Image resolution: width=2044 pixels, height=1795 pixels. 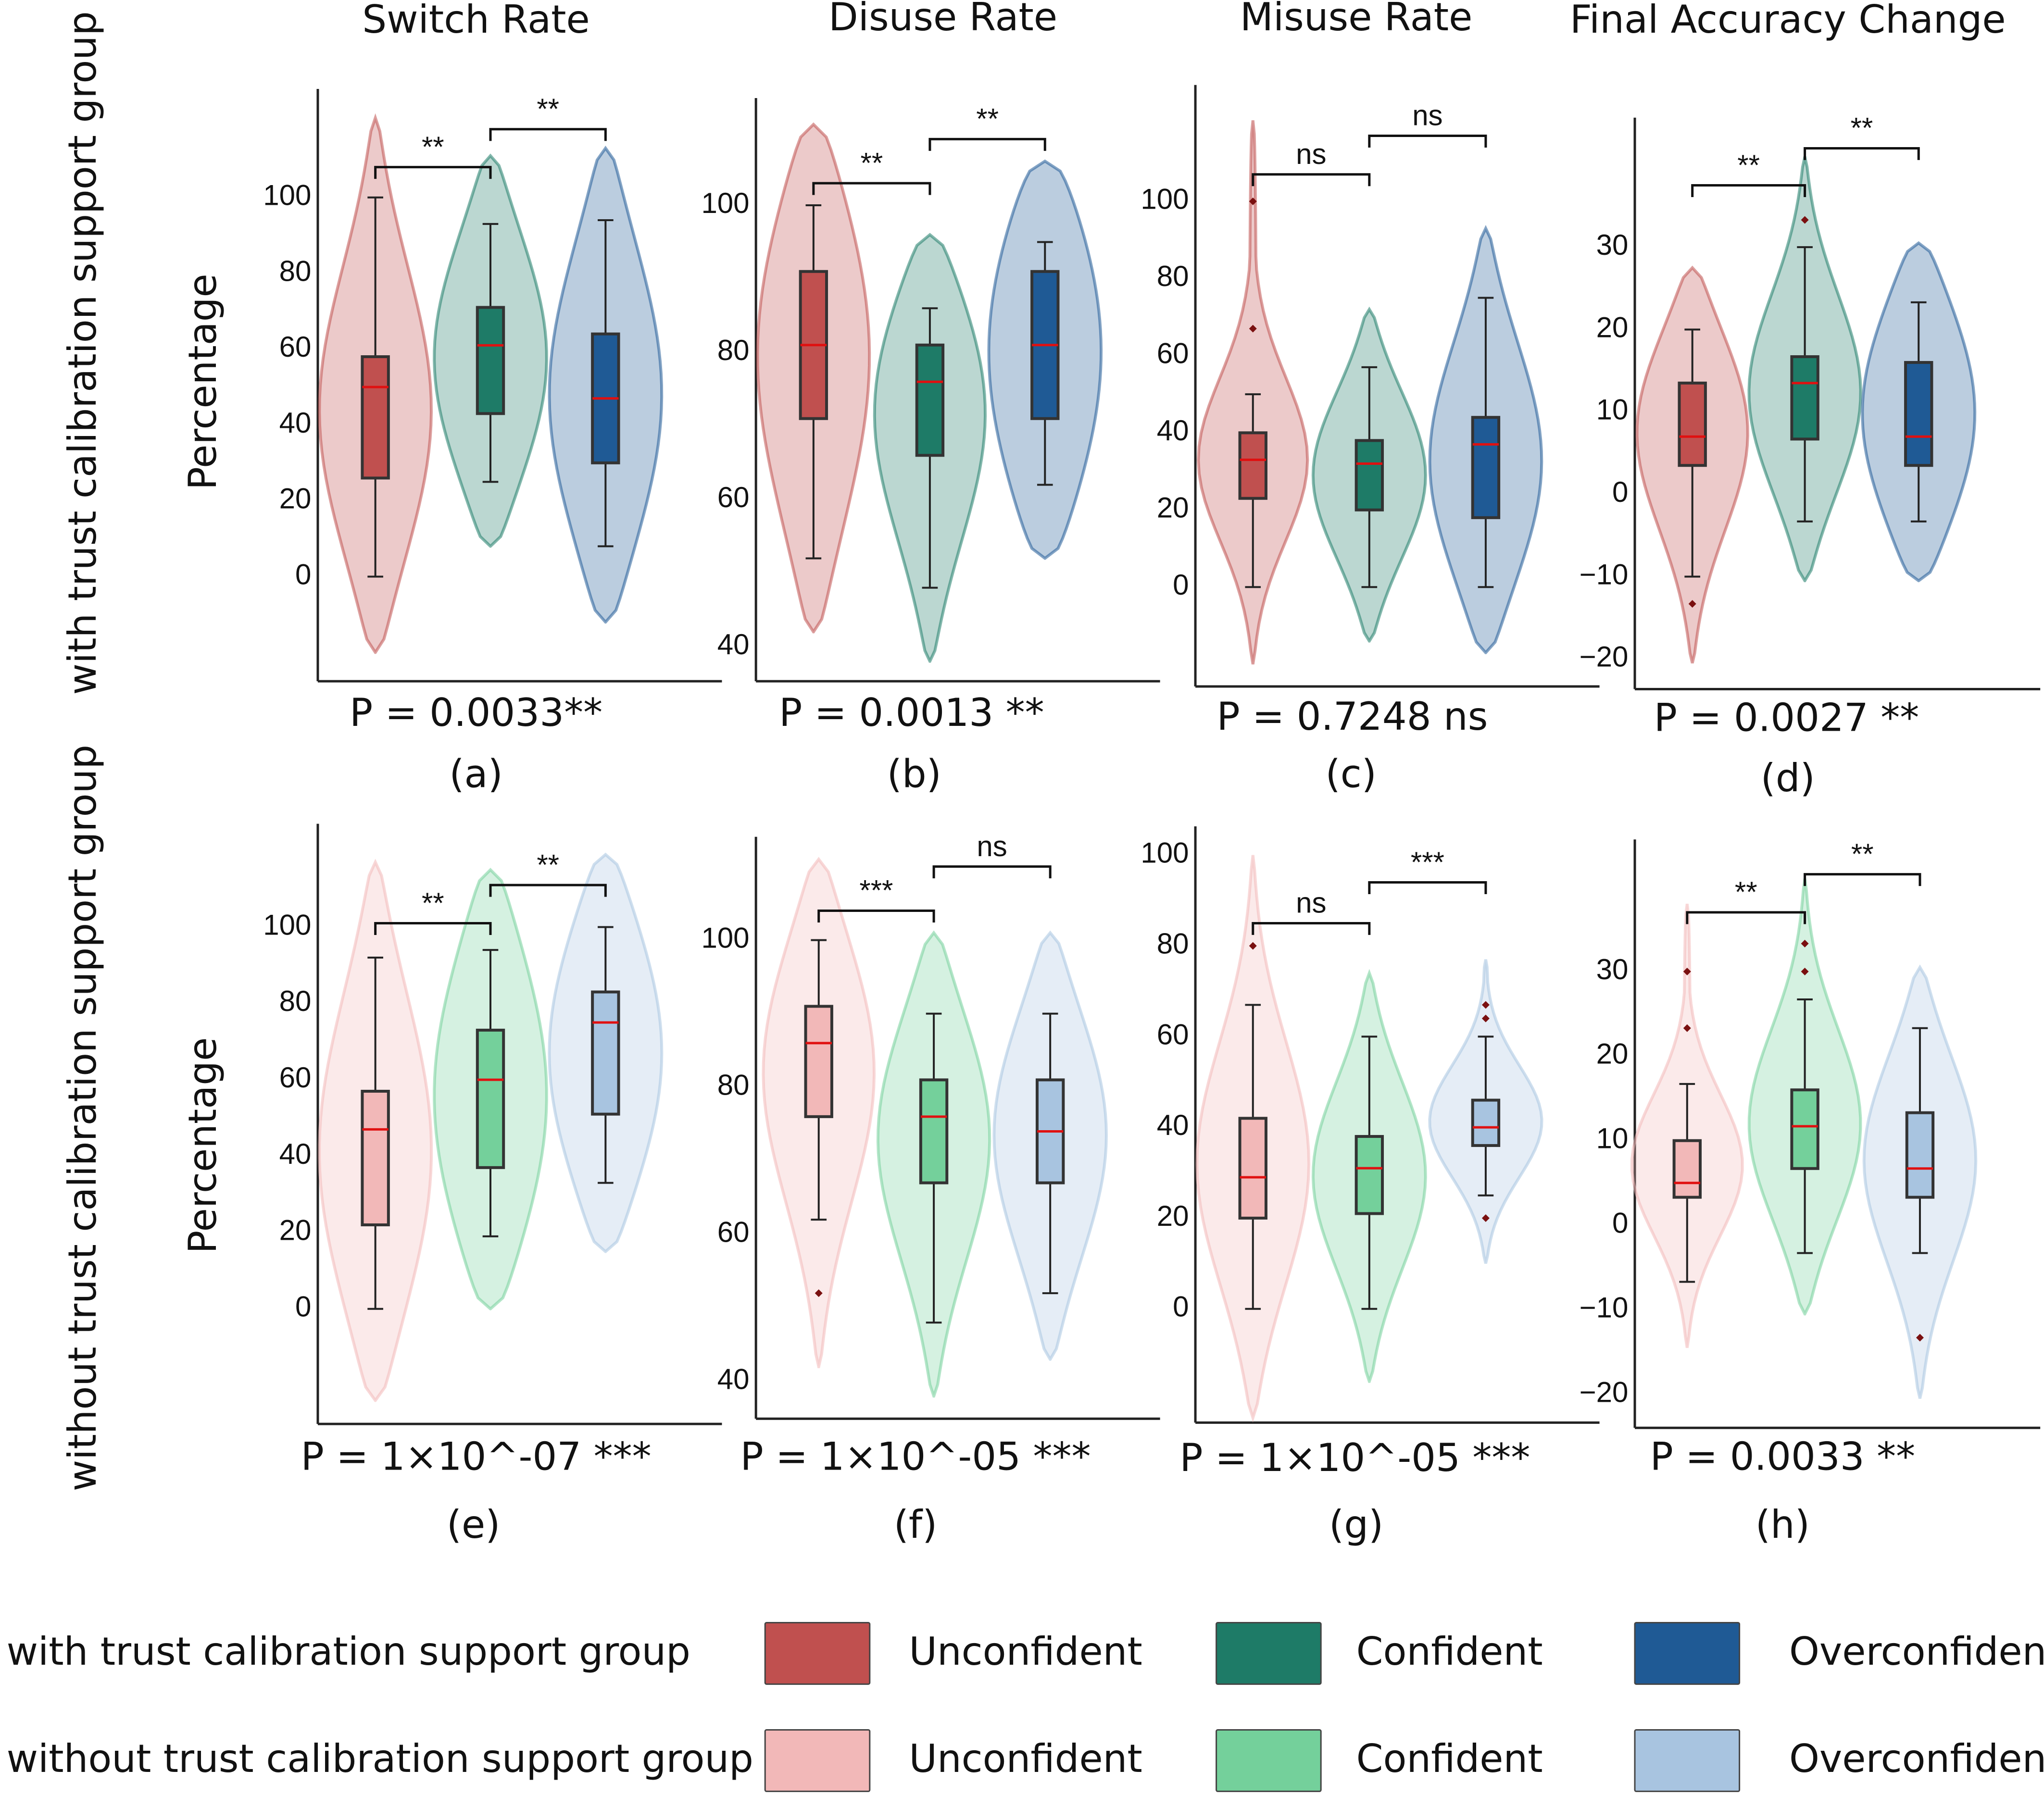 What do you see at coordinates (1269, 1654) in the screenshot?
I see `legend-swatch-confident` at bounding box center [1269, 1654].